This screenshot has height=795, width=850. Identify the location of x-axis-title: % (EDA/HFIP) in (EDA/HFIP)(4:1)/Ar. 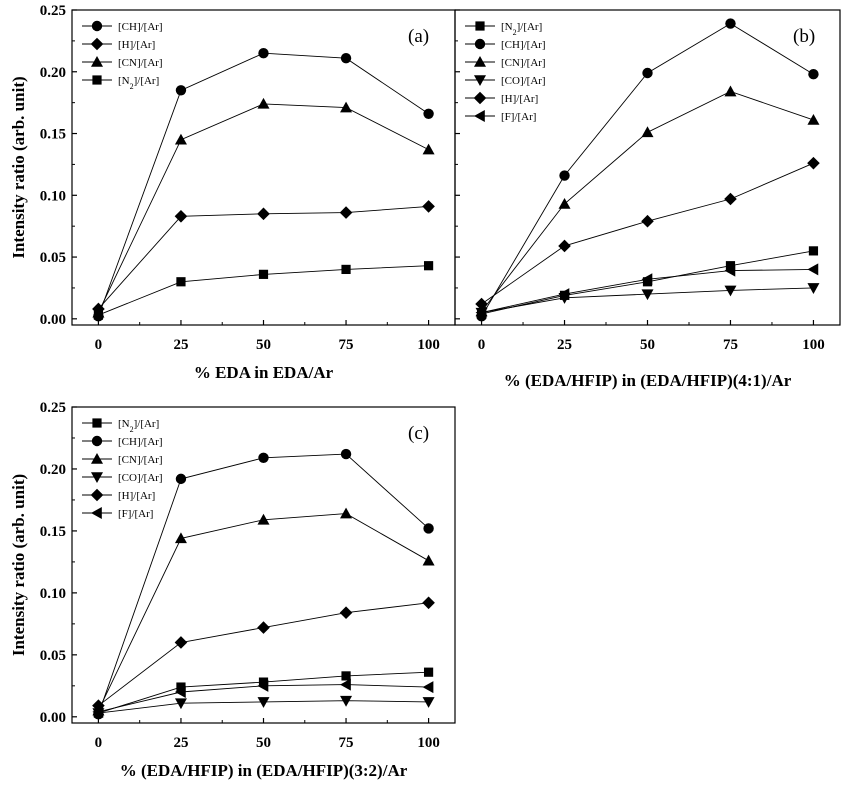
(648, 380).